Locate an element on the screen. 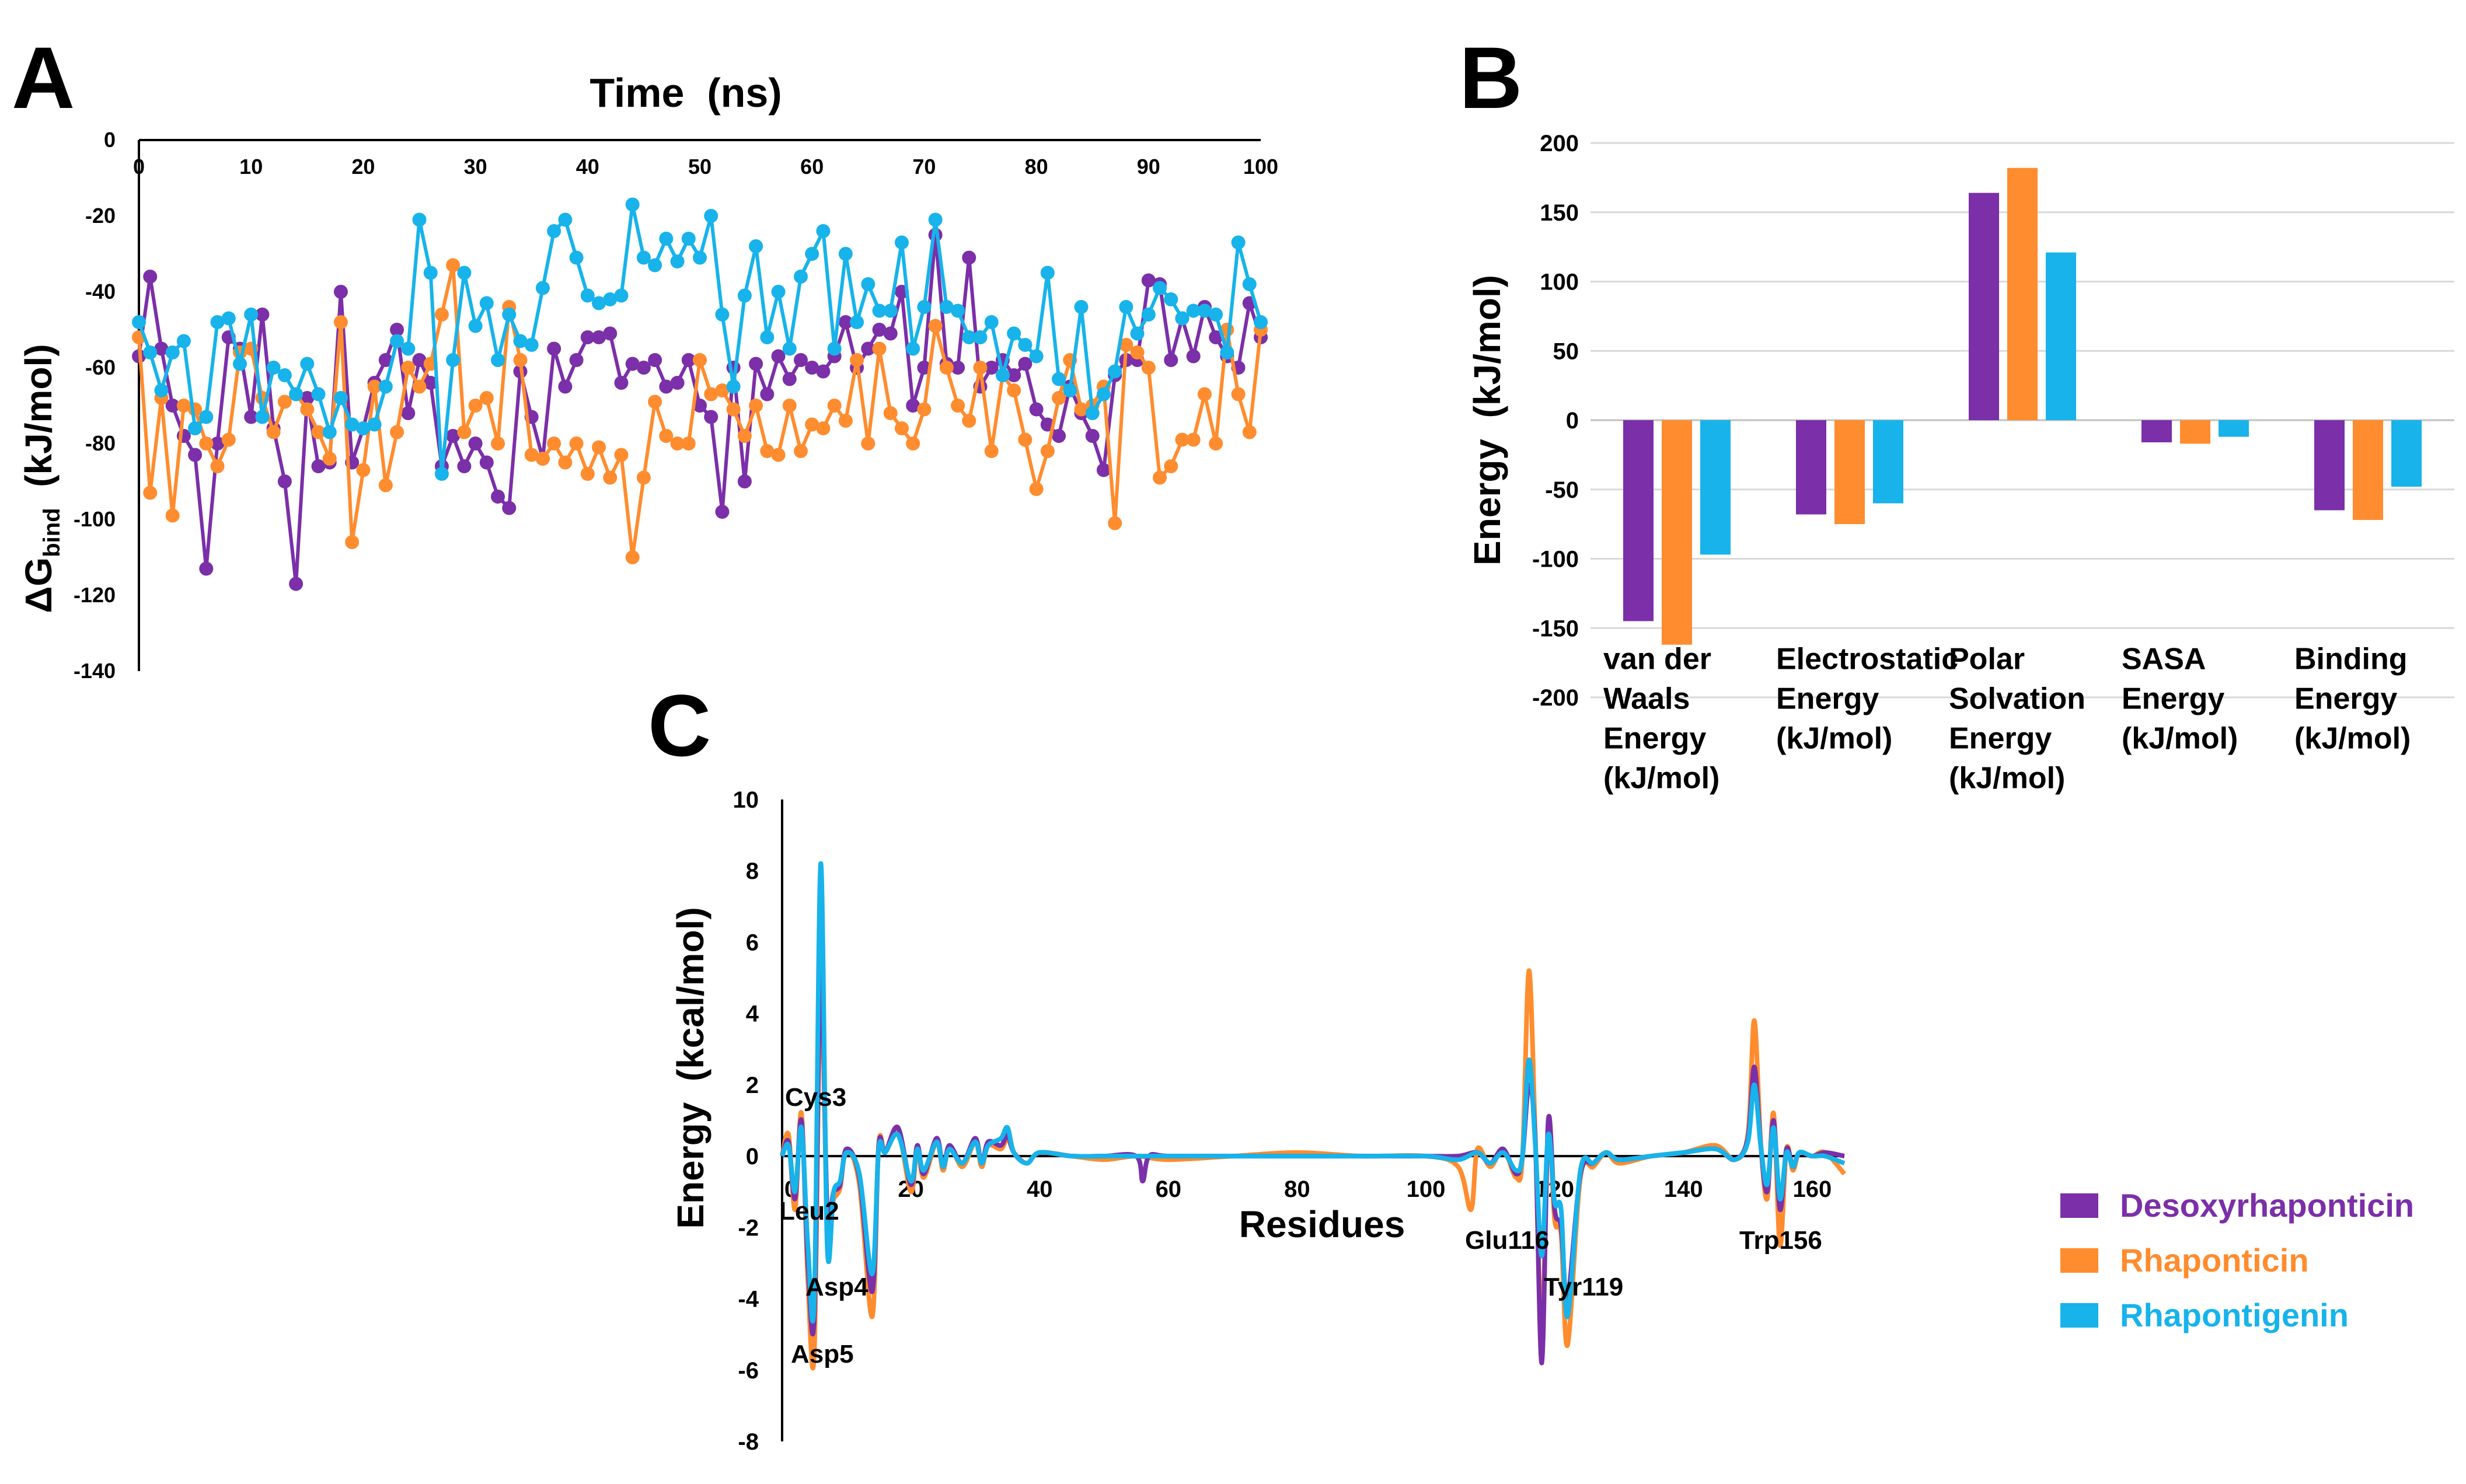 Image resolution: width=2466 pixels, height=1484 pixels. panel-a-xtick-label: 60 is located at coordinates (812, 167).